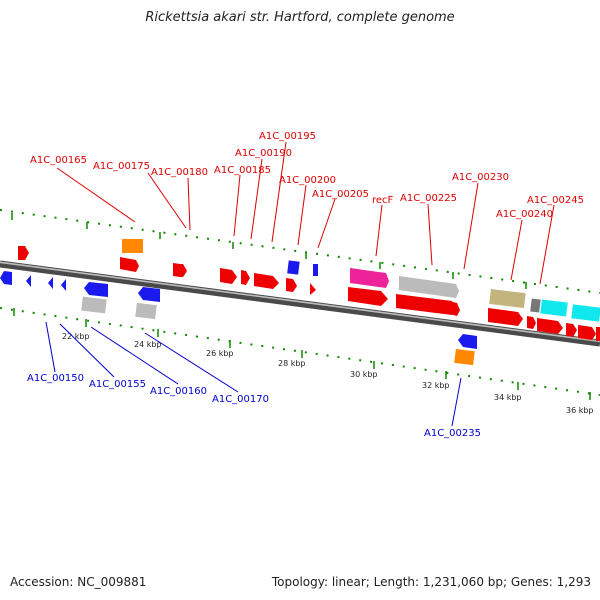  What do you see at coordinates (287, 136) in the screenshot?
I see `gene-label: A1C_00195` at bounding box center [287, 136].